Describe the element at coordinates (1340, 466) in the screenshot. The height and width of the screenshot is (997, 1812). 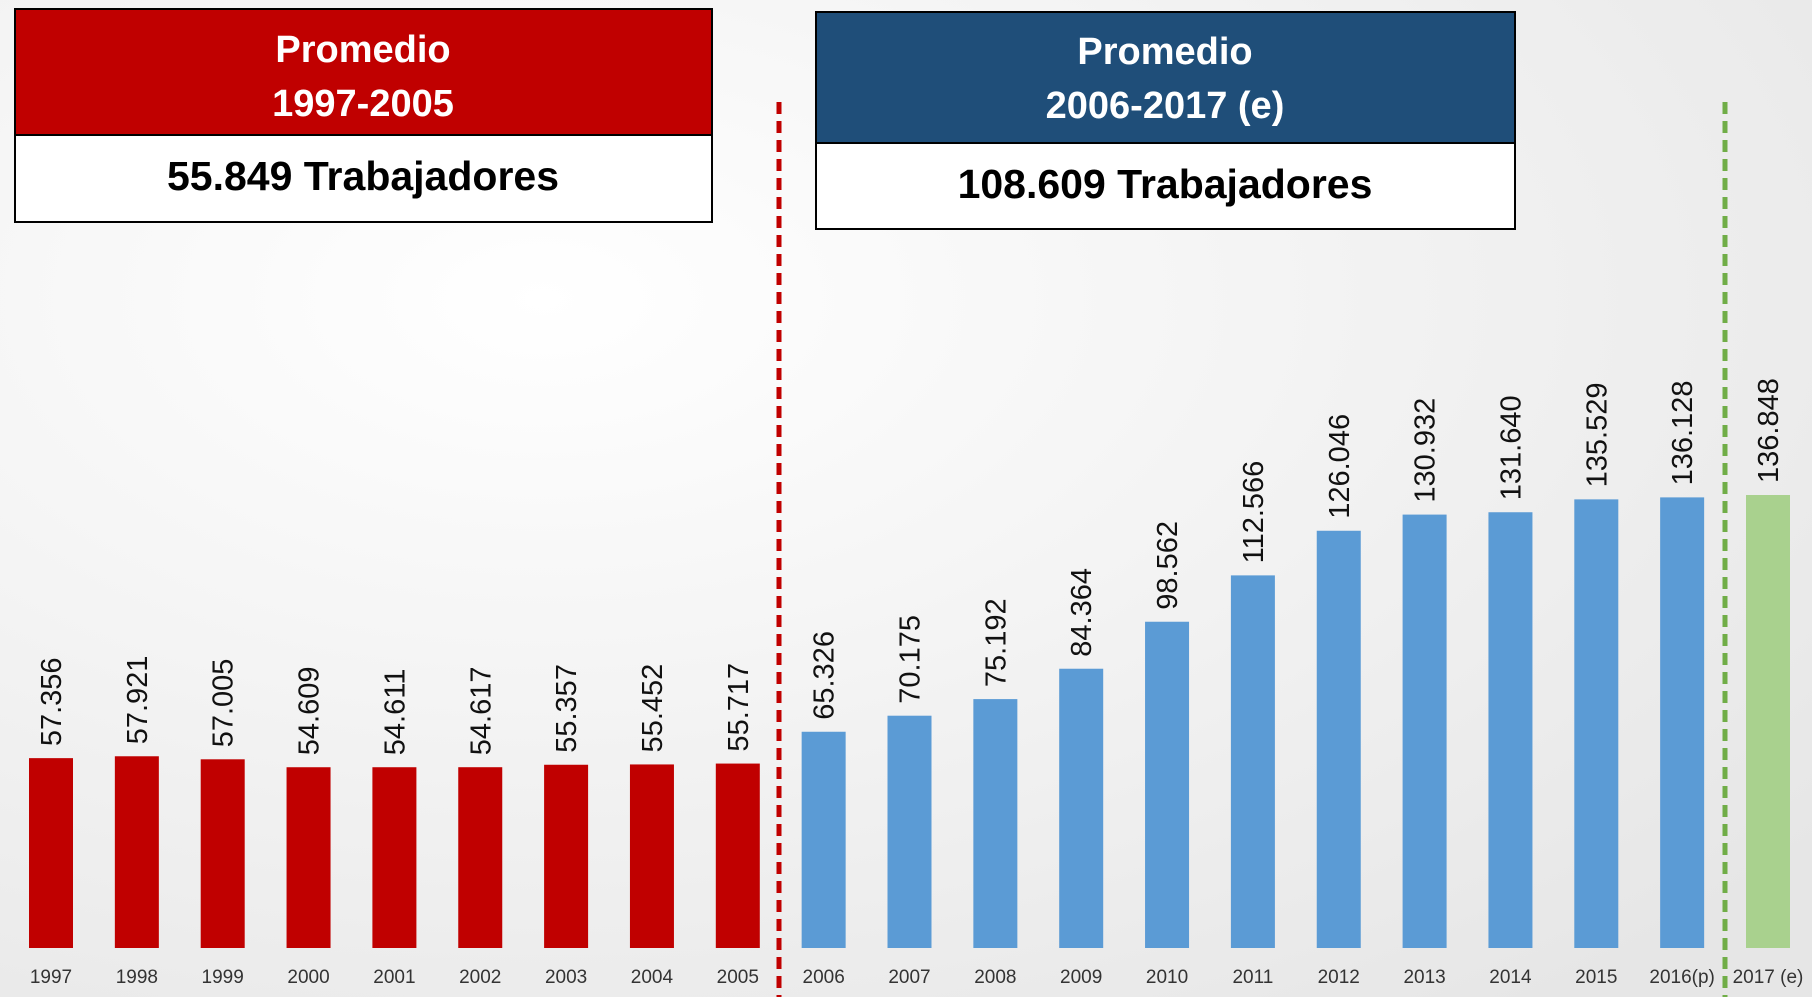
I see `value-label: 126.046` at that location.